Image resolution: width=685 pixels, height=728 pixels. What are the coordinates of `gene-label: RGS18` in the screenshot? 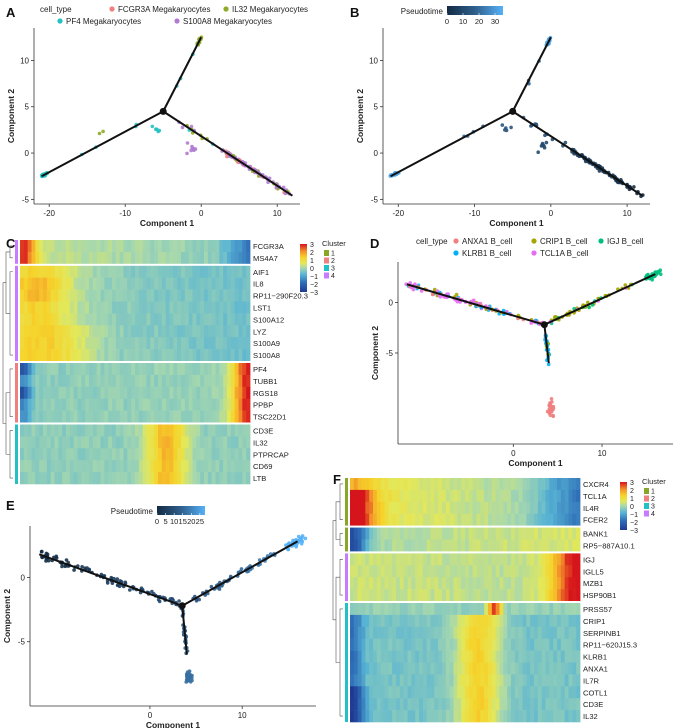 It's located at (265, 393).